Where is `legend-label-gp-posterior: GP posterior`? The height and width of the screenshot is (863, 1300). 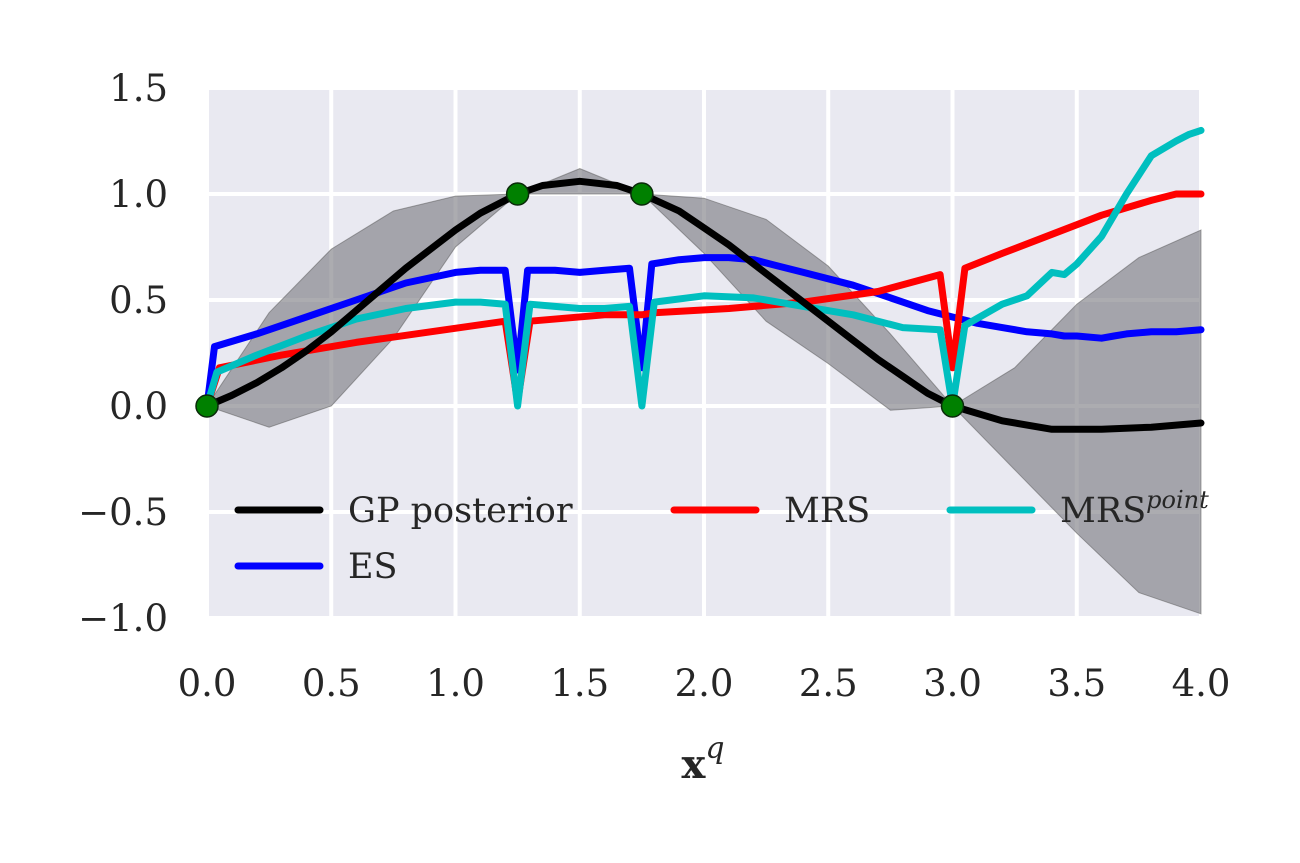 legend-label-gp-posterior: GP posterior is located at coordinates (460, 511).